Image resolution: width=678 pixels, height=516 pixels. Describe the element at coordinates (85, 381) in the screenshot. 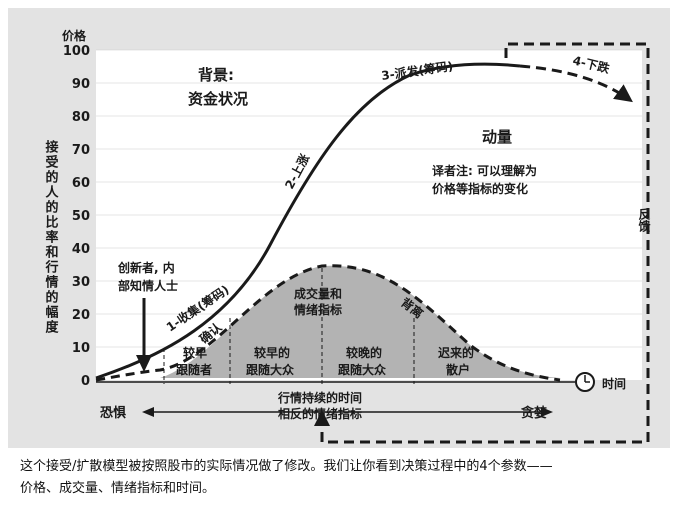

I see `y-tick: 0` at that location.